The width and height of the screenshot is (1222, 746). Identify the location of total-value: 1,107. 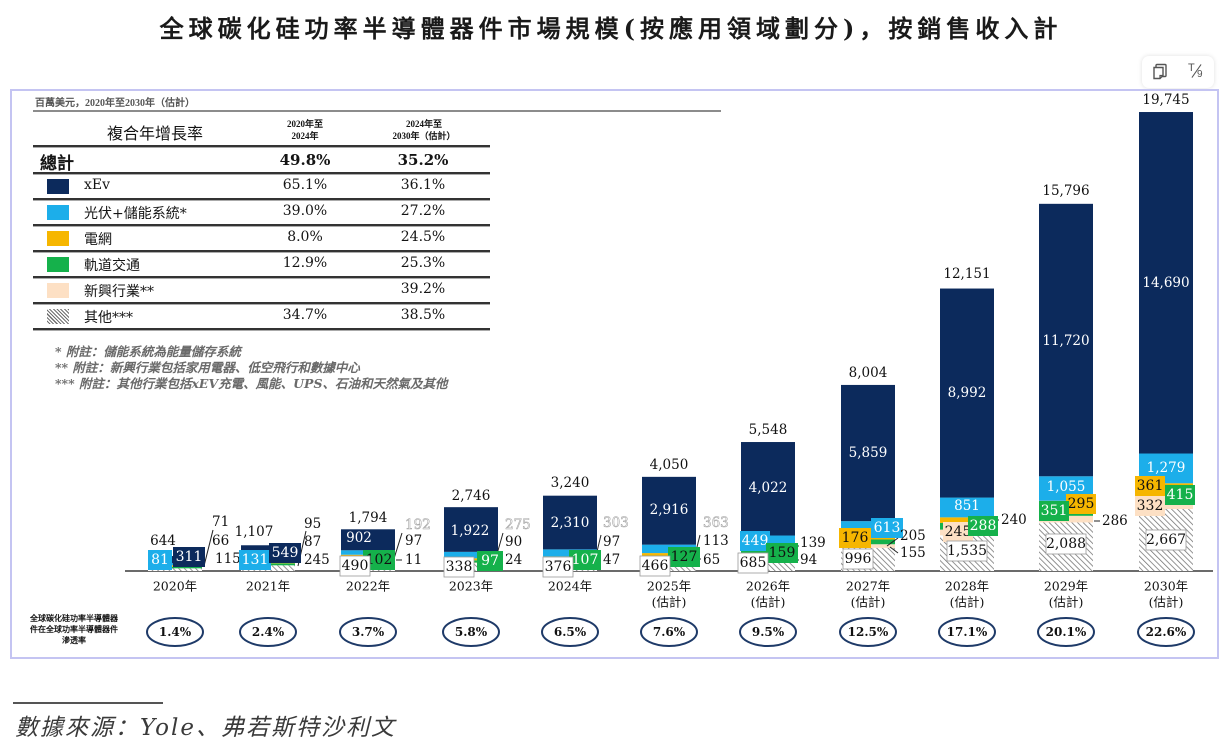
(254, 532).